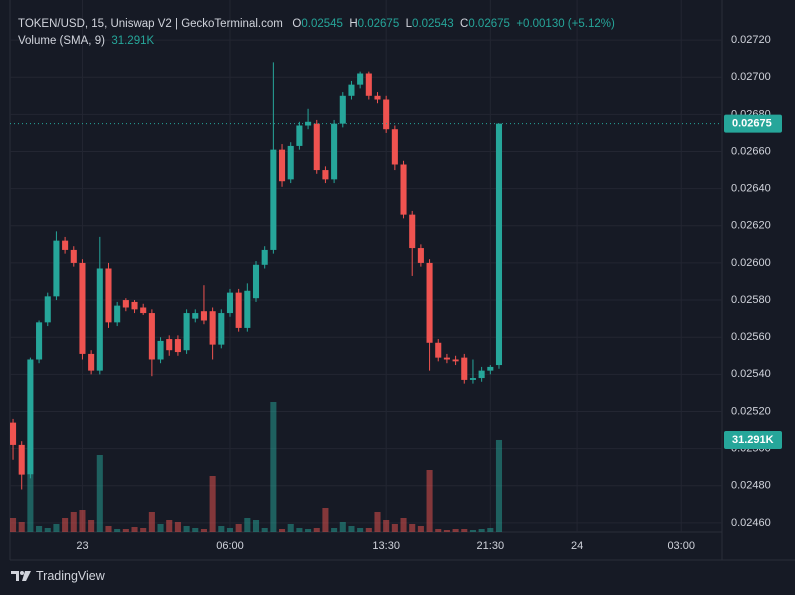 The width and height of the screenshot is (795, 595). I want to click on y-tick-label: 0.02660, so click(751, 151).